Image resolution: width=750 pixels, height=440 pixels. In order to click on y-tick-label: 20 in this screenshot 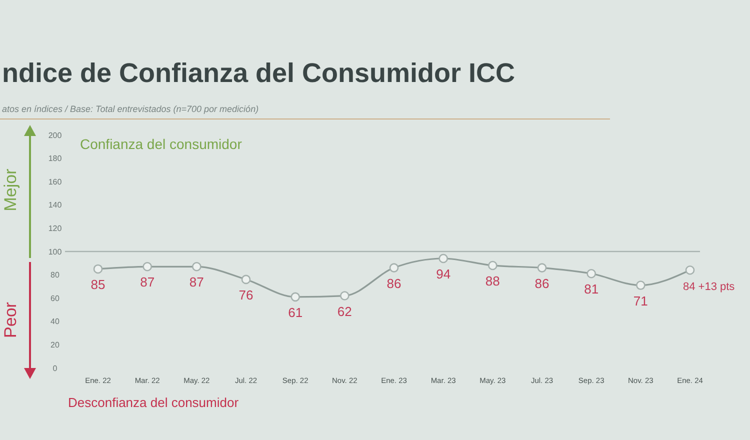, I will do `click(55, 345)`.